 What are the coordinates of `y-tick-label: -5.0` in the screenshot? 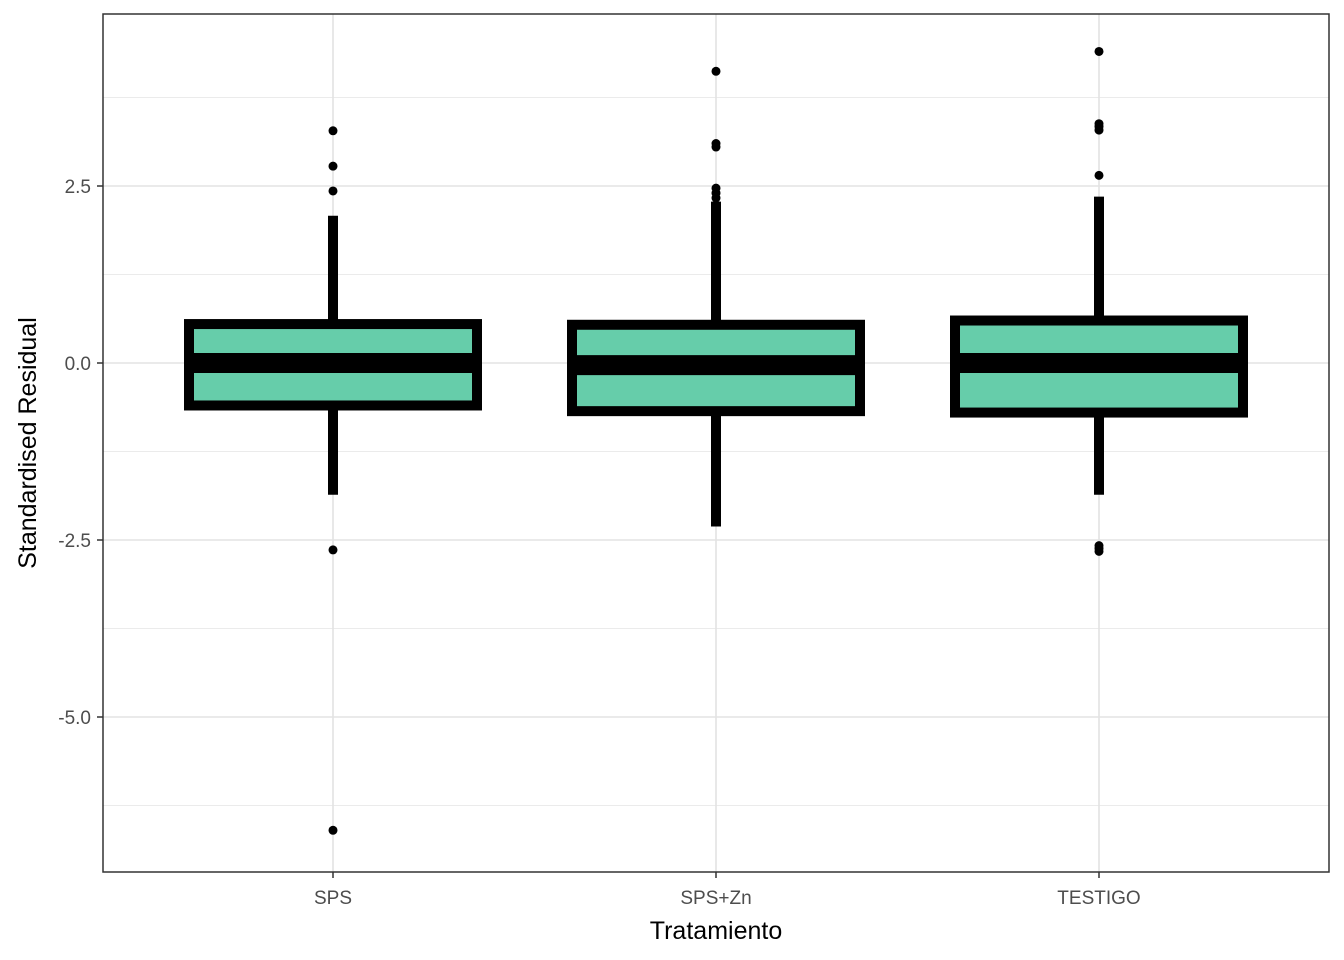 It's located at (74, 718).